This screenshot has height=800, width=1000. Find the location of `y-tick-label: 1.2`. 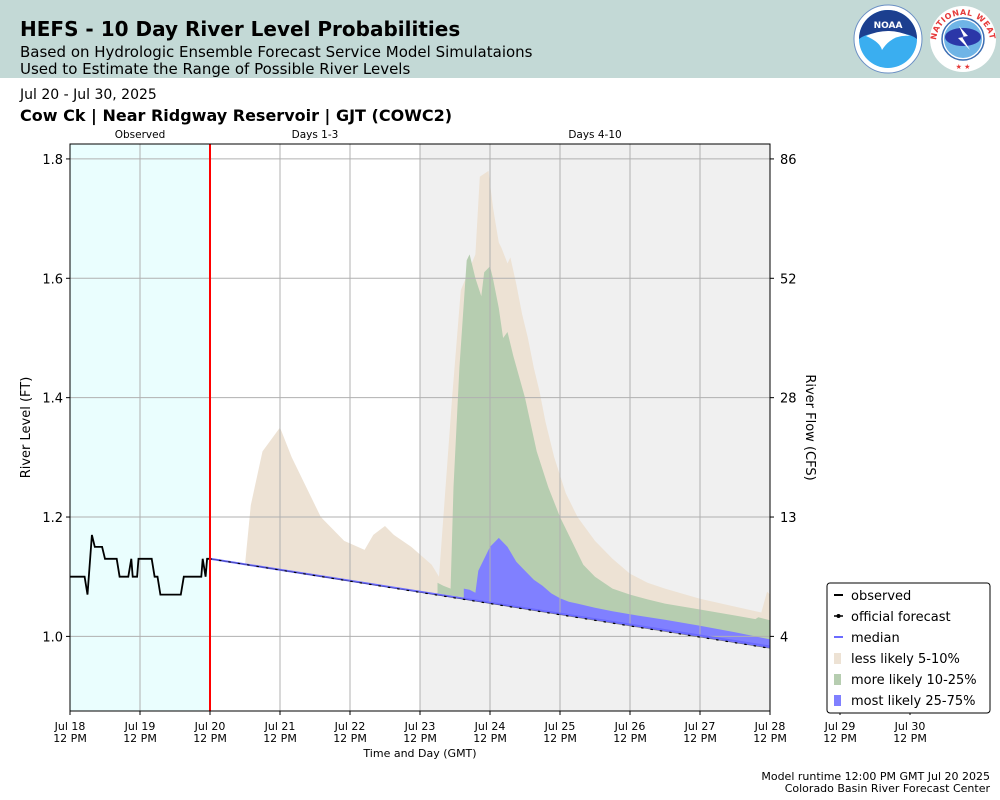

y-tick-label: 1.2 is located at coordinates (52, 518).